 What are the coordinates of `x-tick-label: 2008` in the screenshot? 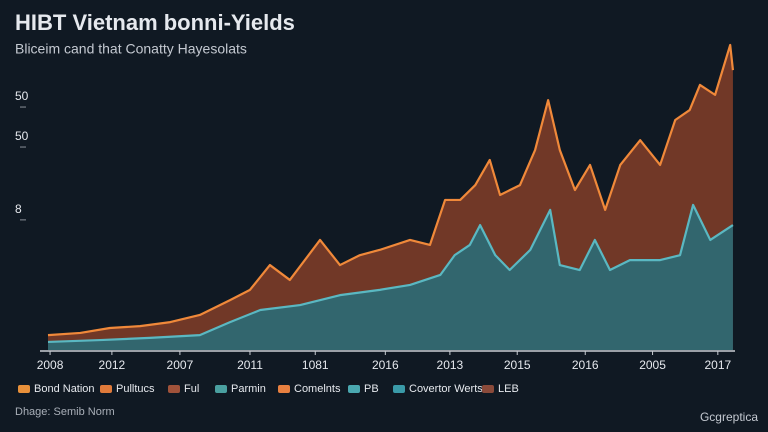 It's located at (50, 365).